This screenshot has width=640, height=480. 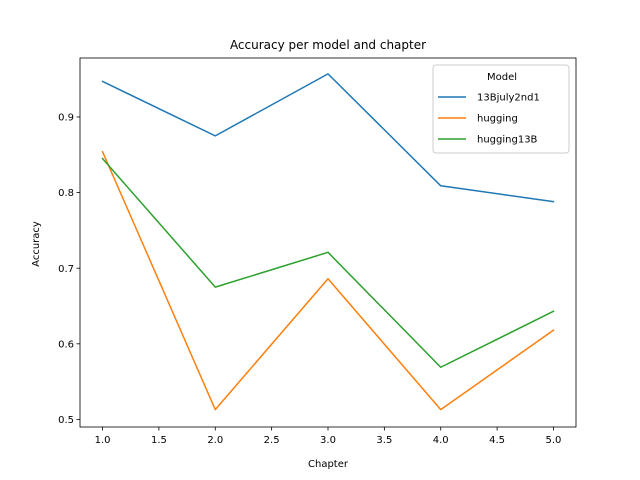 What do you see at coordinates (507, 140) in the screenshot?
I see `legend-label-hugging13B: hugging13B` at bounding box center [507, 140].